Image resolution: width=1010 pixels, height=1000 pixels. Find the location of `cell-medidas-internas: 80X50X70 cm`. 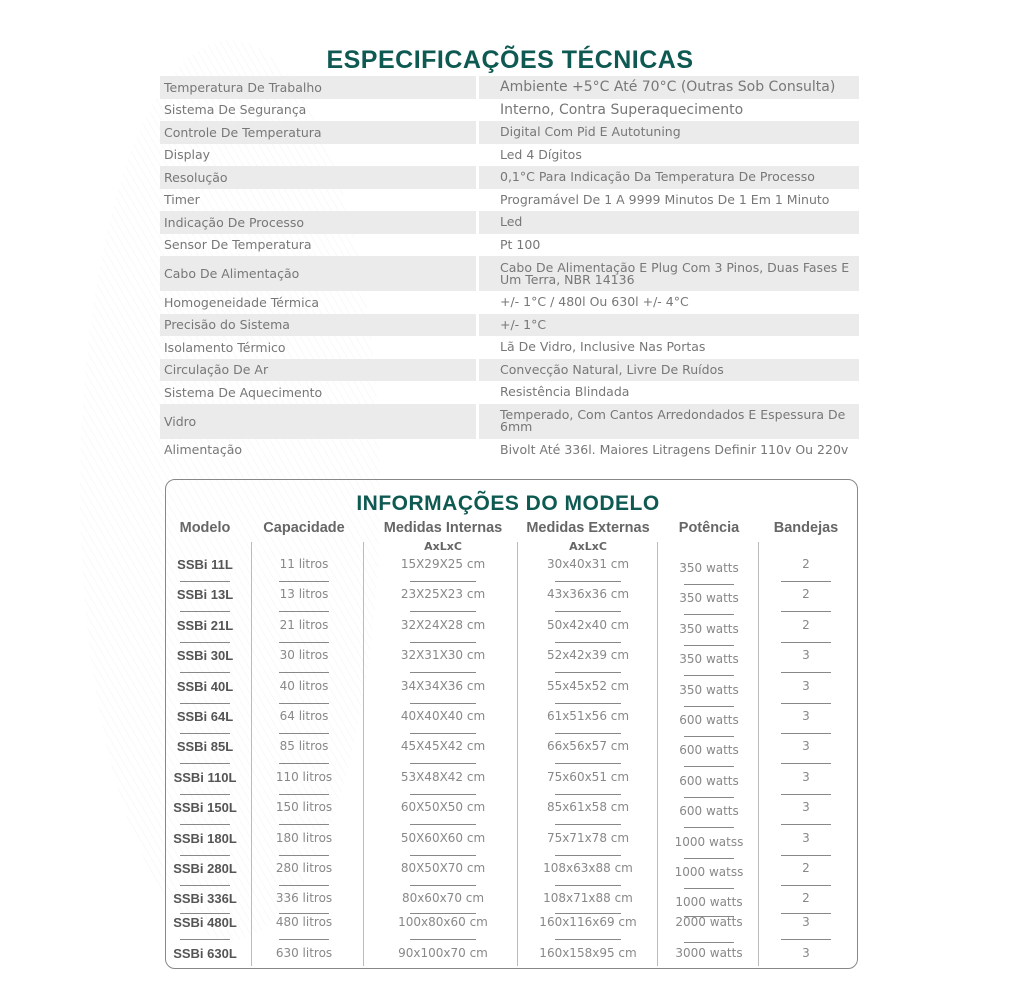

cell-medidas-internas: 80X50X70 cm is located at coordinates (443, 868).